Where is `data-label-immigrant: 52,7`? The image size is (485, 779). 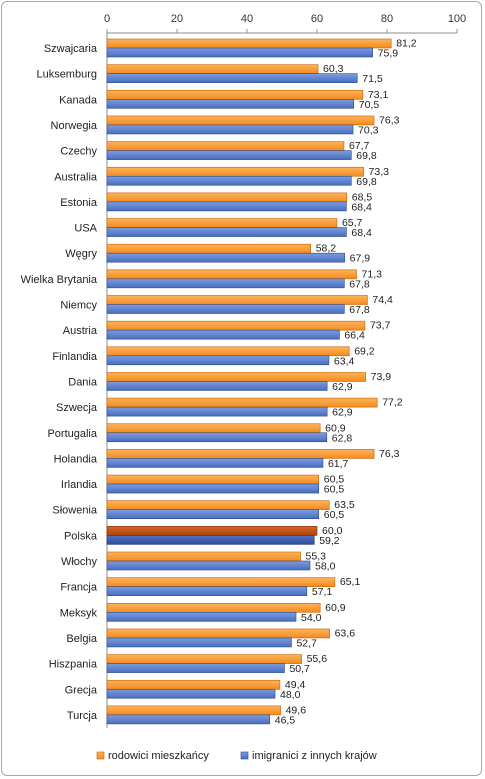 data-label-immigrant: 52,7 is located at coordinates (306, 643).